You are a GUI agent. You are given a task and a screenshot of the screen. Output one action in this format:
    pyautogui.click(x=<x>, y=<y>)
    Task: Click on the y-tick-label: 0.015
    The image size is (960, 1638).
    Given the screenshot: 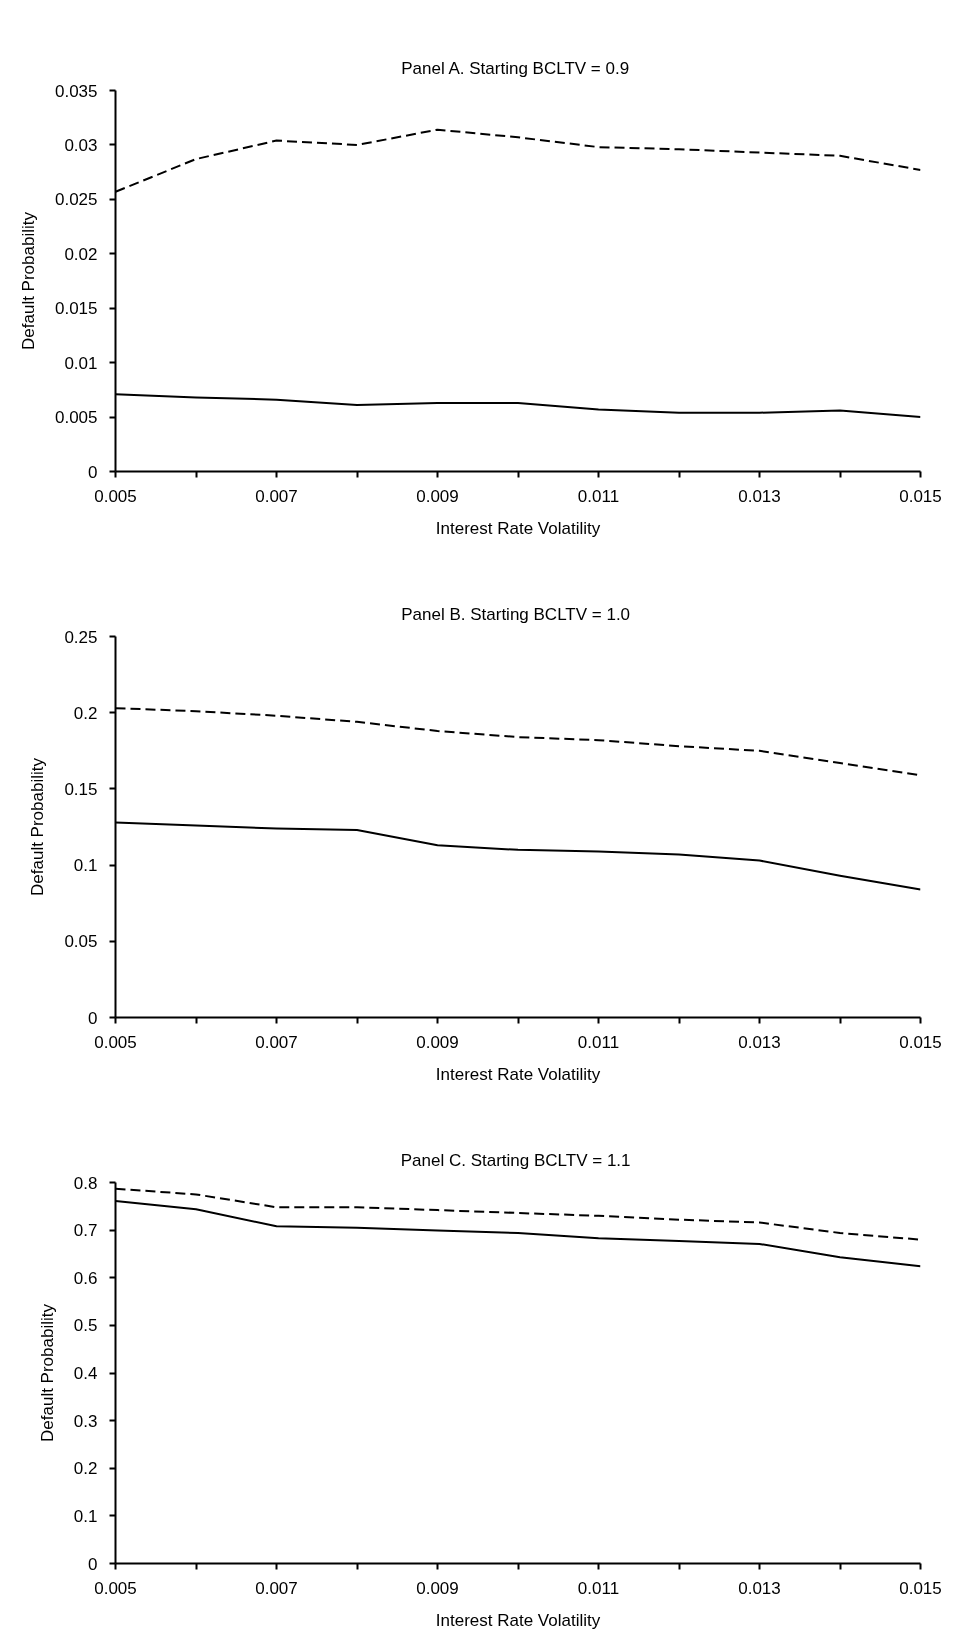 What is the action you would take?
    pyautogui.click(x=76, y=309)
    